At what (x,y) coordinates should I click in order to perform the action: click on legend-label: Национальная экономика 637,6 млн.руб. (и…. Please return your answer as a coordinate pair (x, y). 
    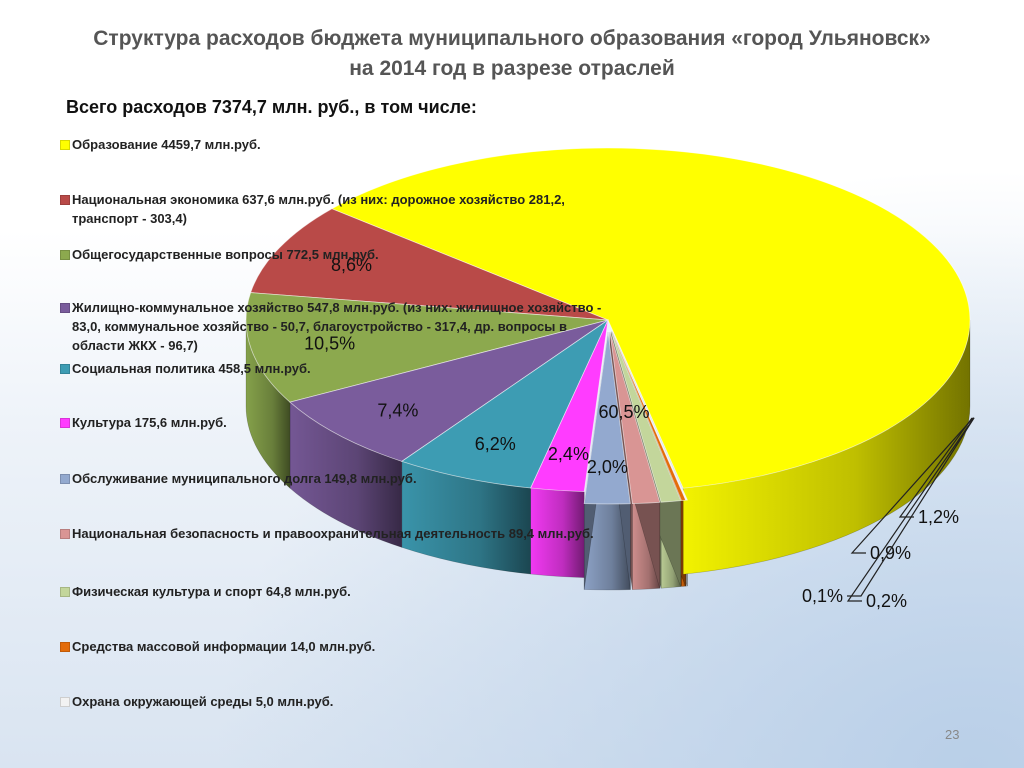
    Looking at the image, I should click on (318, 209).